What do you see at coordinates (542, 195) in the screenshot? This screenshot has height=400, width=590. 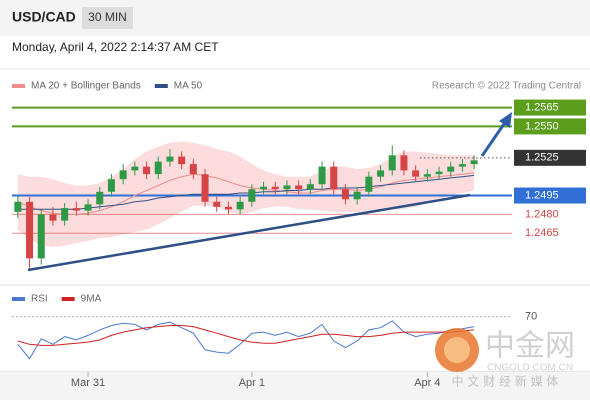 I see `level-label: 1.2495` at bounding box center [542, 195].